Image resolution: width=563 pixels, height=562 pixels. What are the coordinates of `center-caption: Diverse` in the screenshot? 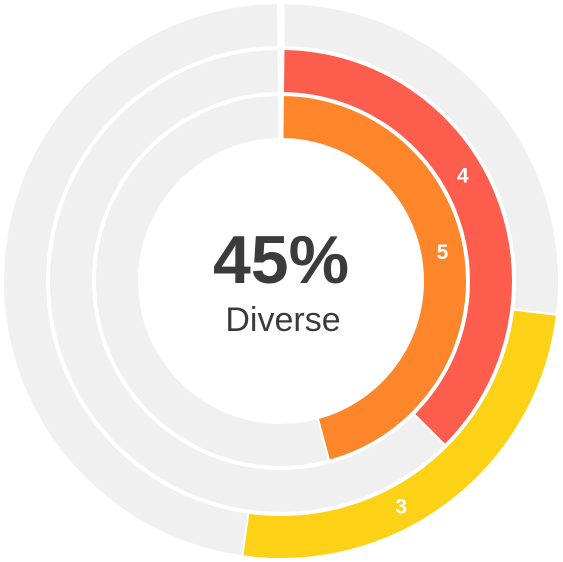 It's located at (282, 320).